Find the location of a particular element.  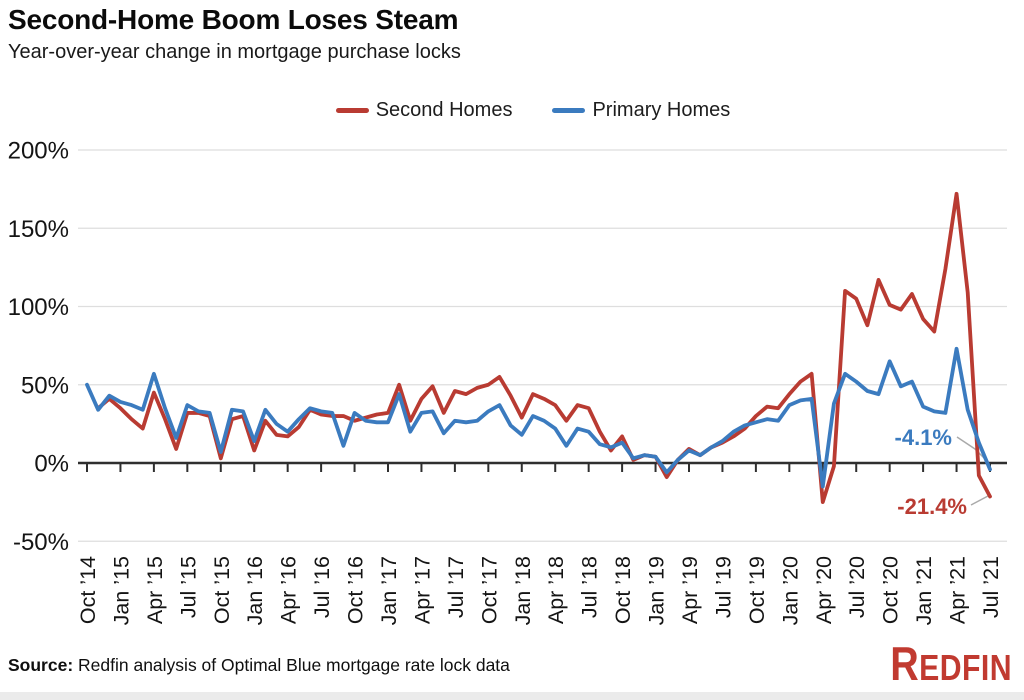

x-tick-label: Oct ’14 is located at coordinates (88, 590).